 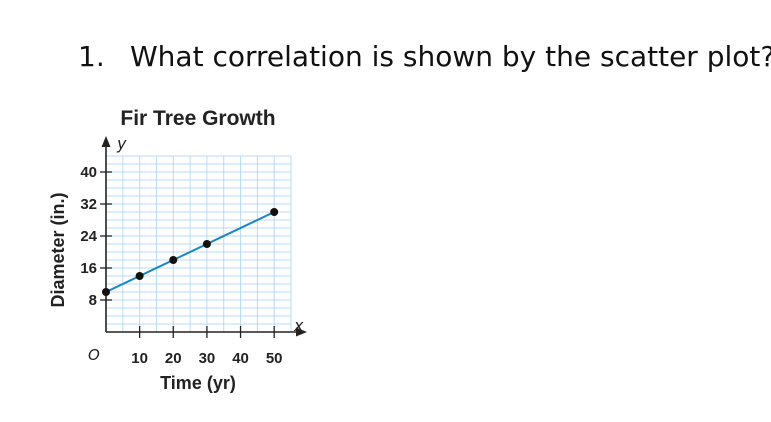 I want to click on y-axis-arrow-icon, so click(x=106, y=141).